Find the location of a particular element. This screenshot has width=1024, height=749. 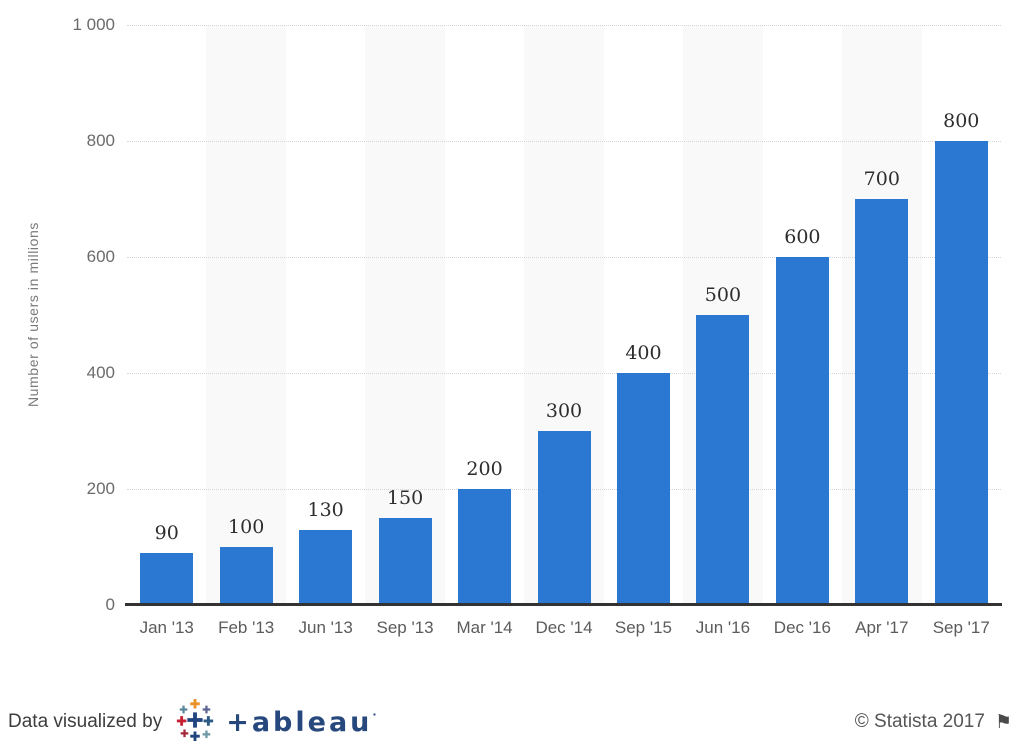

bar-Jan '13 is located at coordinates (167, 578).